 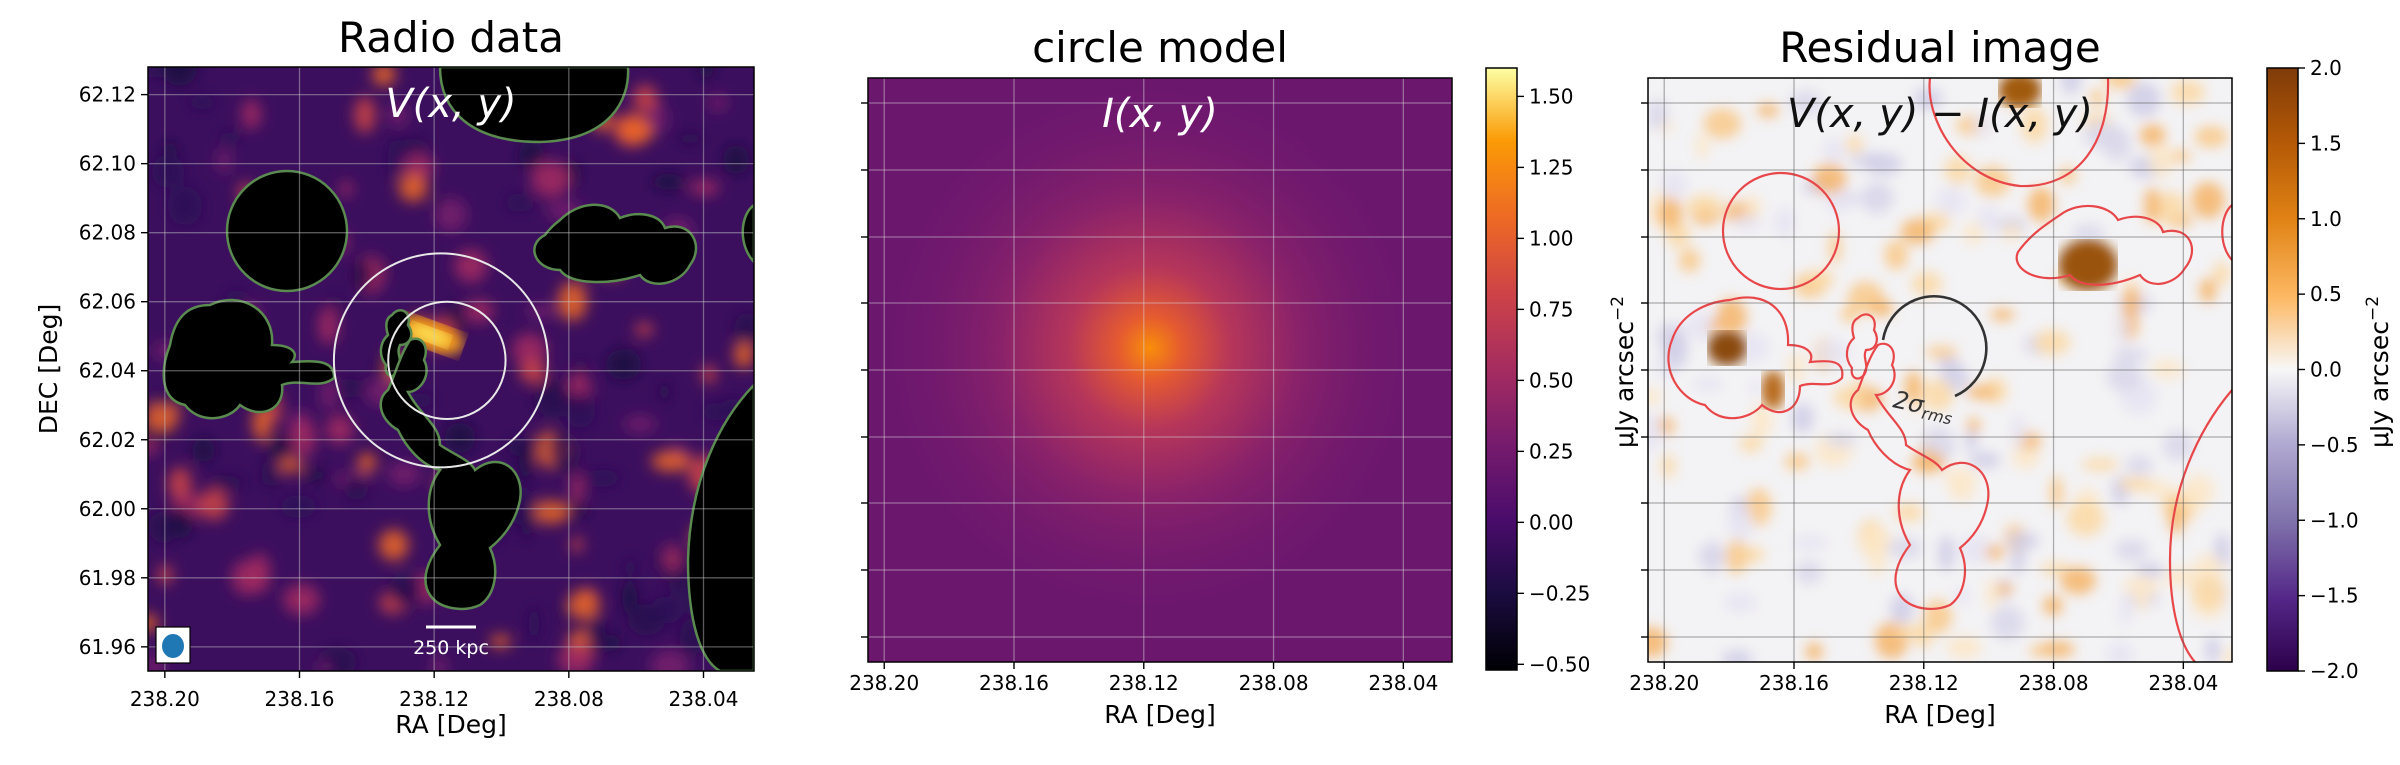 I want to click on y-tick-label: 62.06, so click(x=107, y=302).